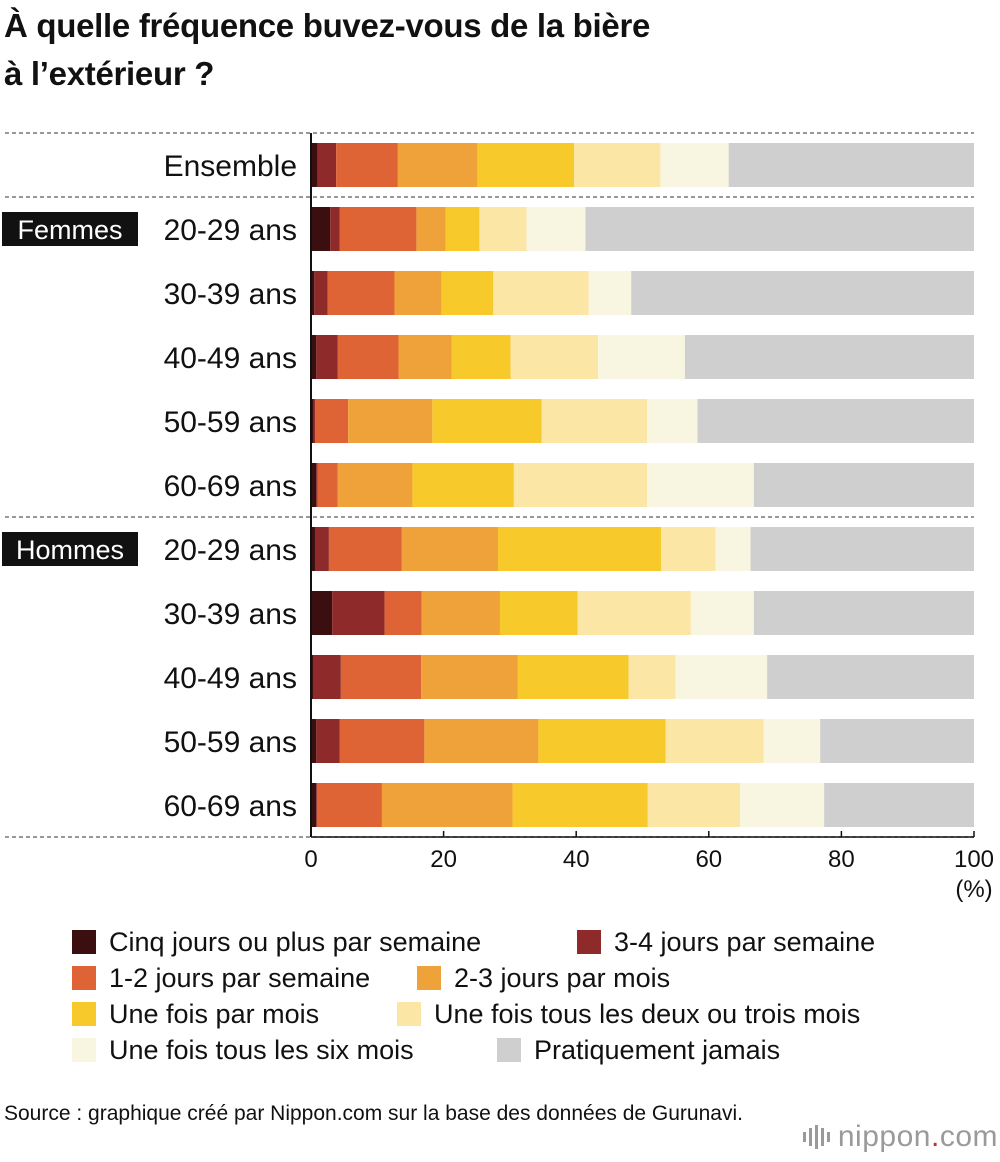 The image size is (1000, 1162). I want to click on legend-label: Une fois par mois, so click(214, 1013).